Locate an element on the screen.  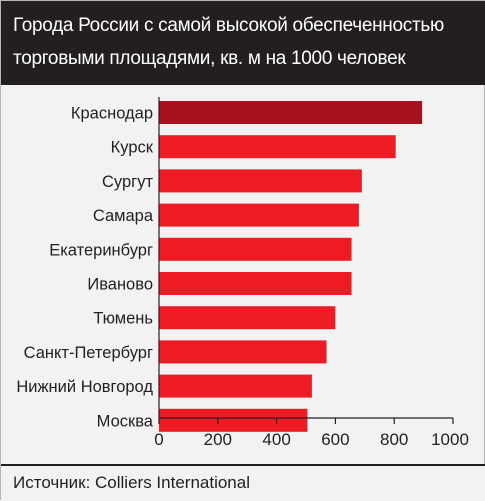
category-label: Екатеринбург is located at coordinates (101, 250).